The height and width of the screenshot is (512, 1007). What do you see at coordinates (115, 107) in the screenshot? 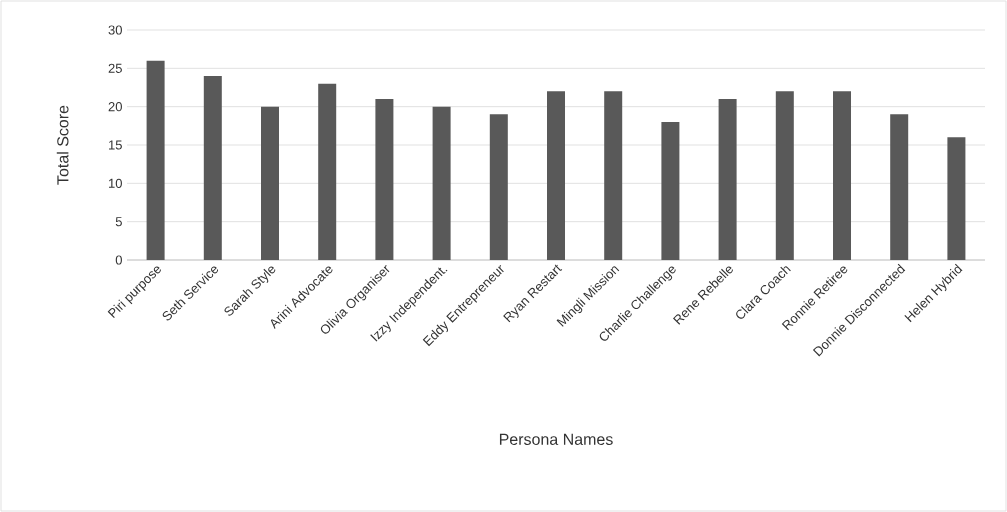
I see `y-tick-label: 20` at bounding box center [115, 107].